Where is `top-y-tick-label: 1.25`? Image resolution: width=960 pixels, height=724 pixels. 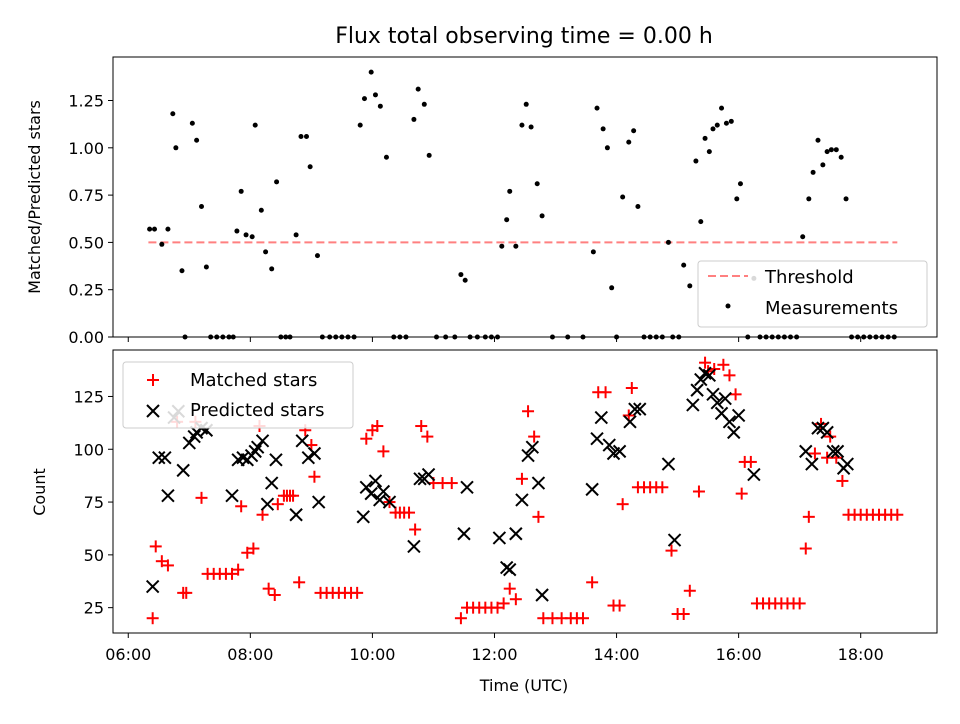 top-y-tick-label: 1.25 is located at coordinates (86, 101).